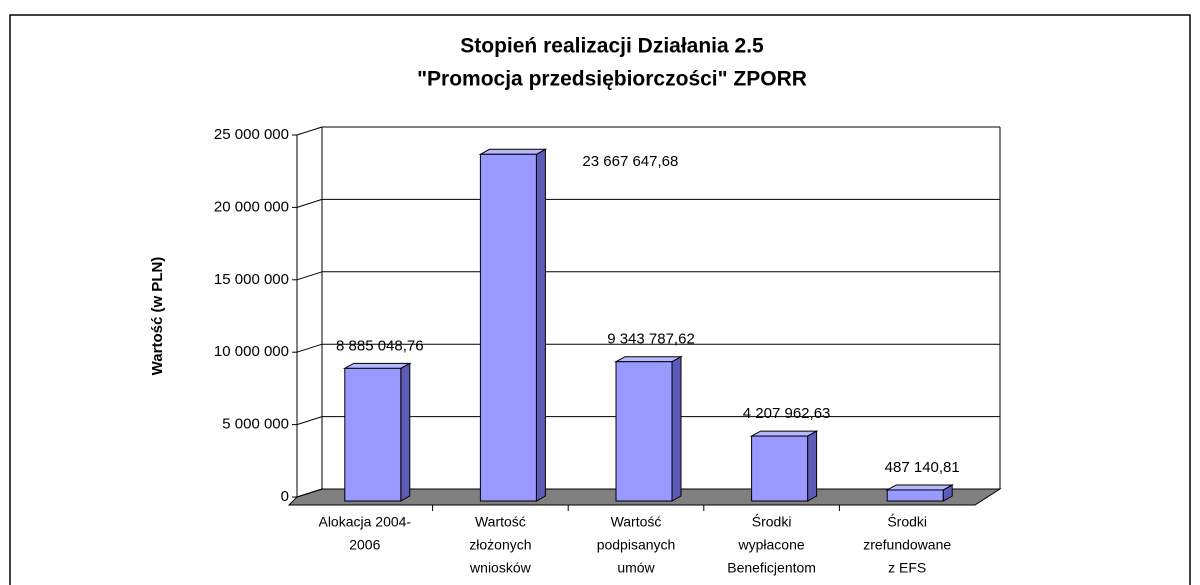  What do you see at coordinates (630, 161) in the screenshot?
I see `data-label: 23 667 647,68` at bounding box center [630, 161].